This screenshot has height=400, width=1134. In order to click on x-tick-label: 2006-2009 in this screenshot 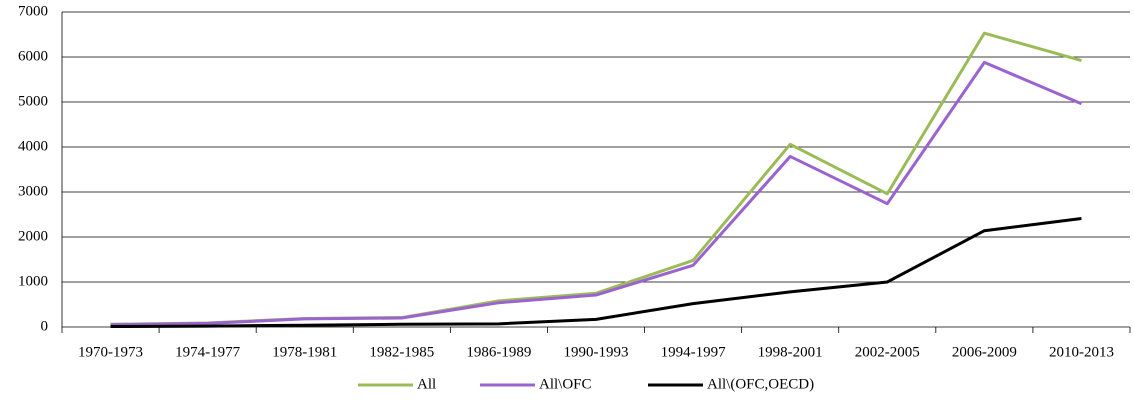, I will do `click(984, 352)`.